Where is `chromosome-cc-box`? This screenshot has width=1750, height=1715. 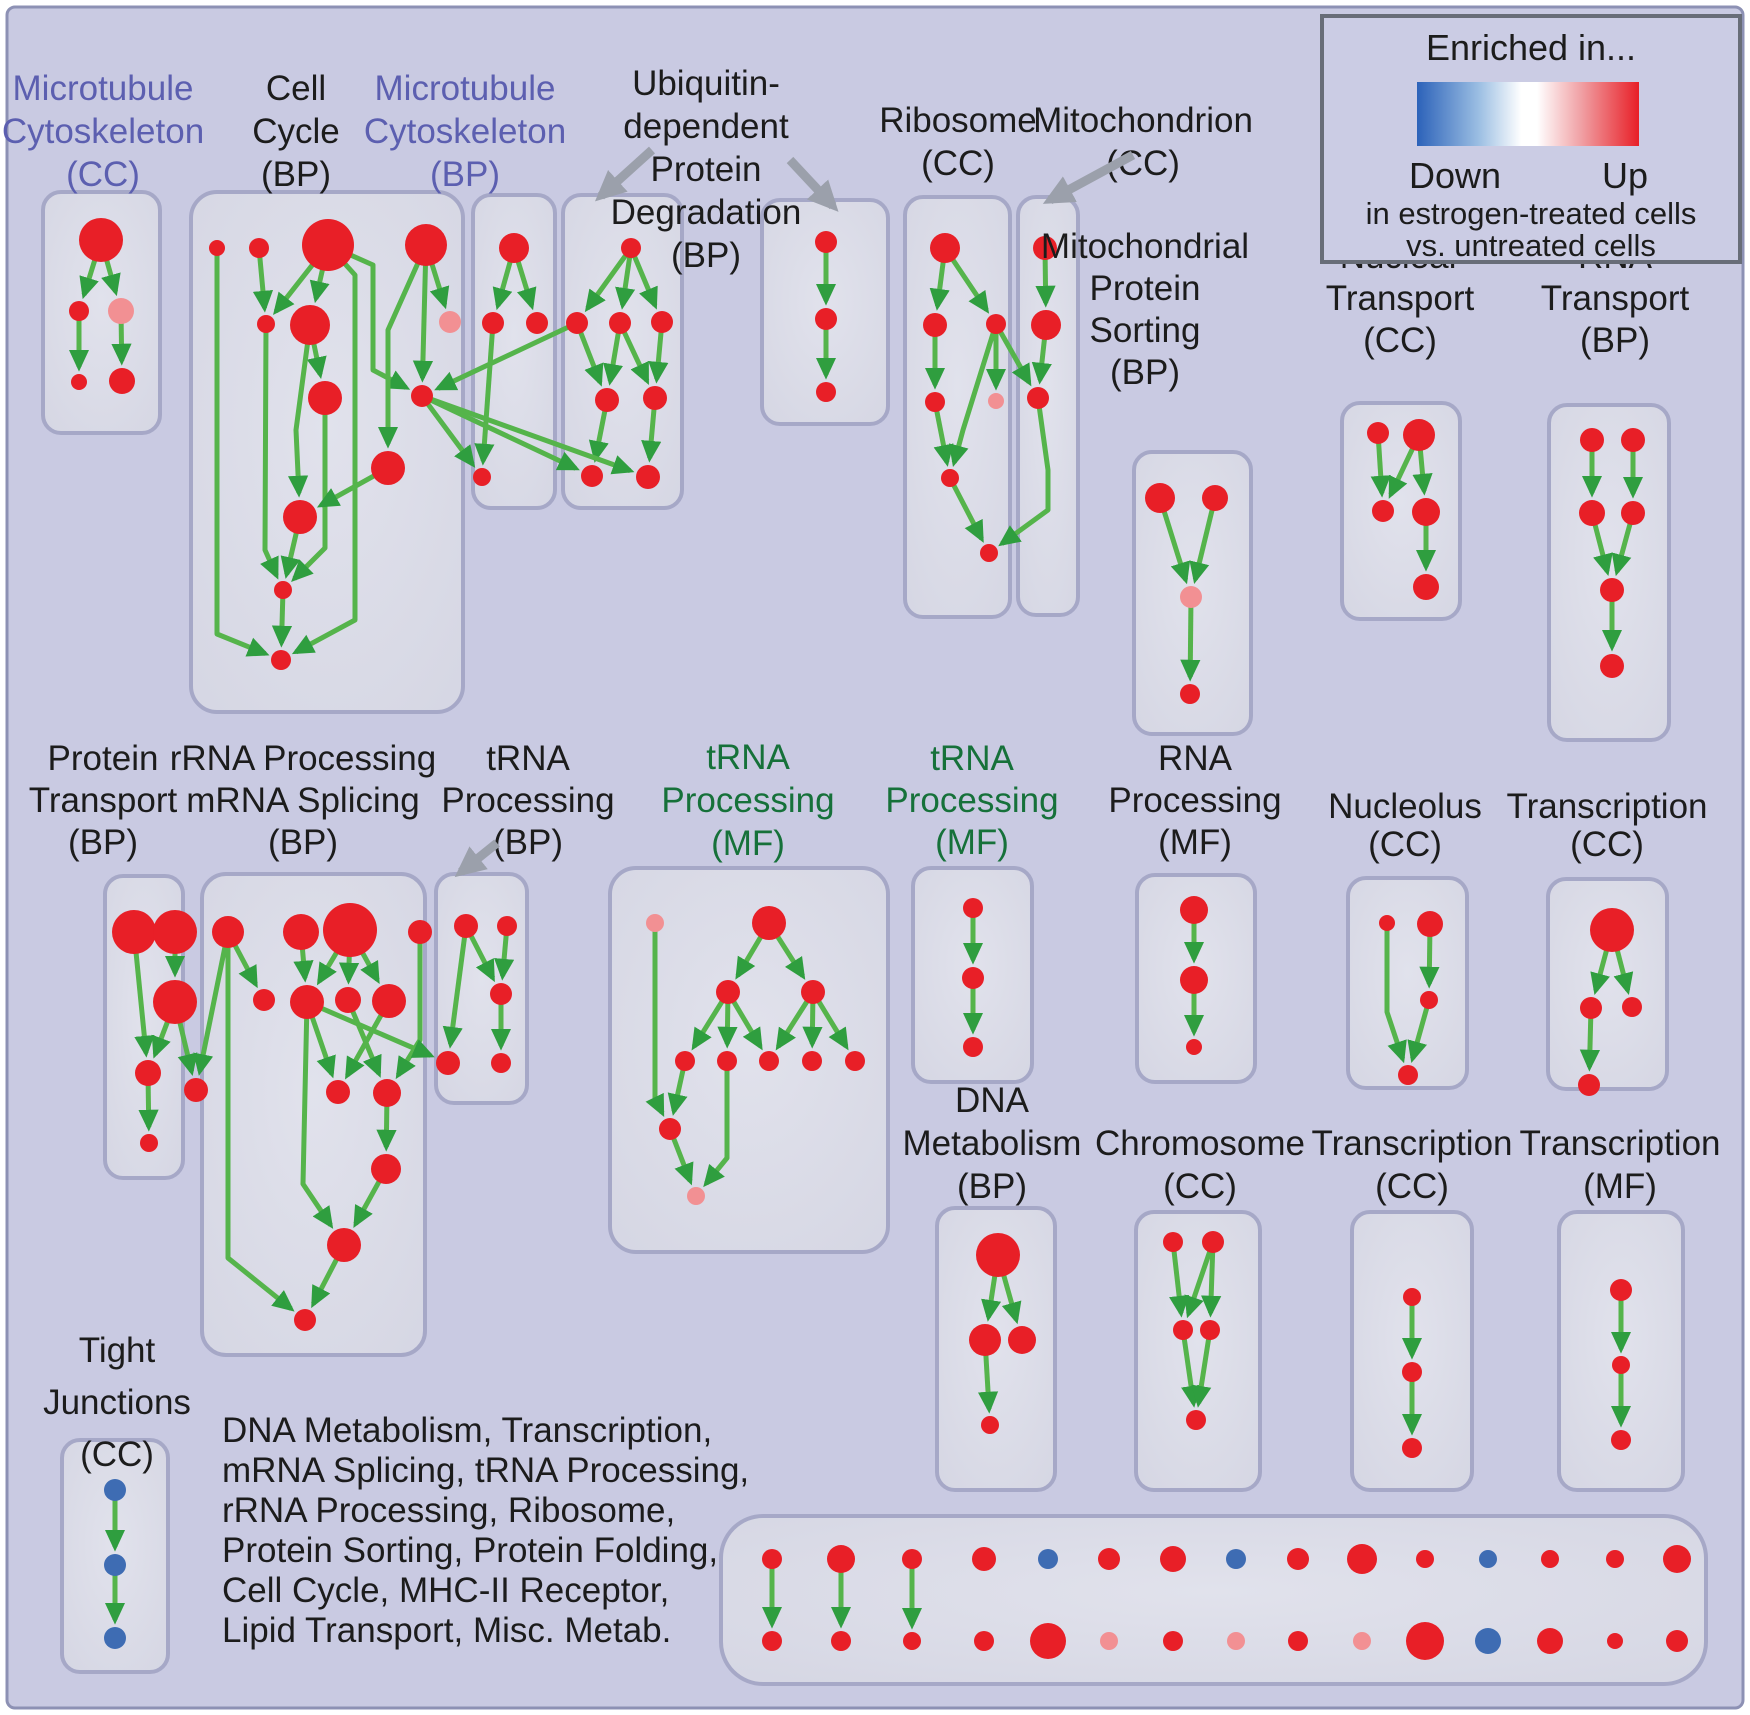 chromosome-cc-box is located at coordinates (1198, 1351).